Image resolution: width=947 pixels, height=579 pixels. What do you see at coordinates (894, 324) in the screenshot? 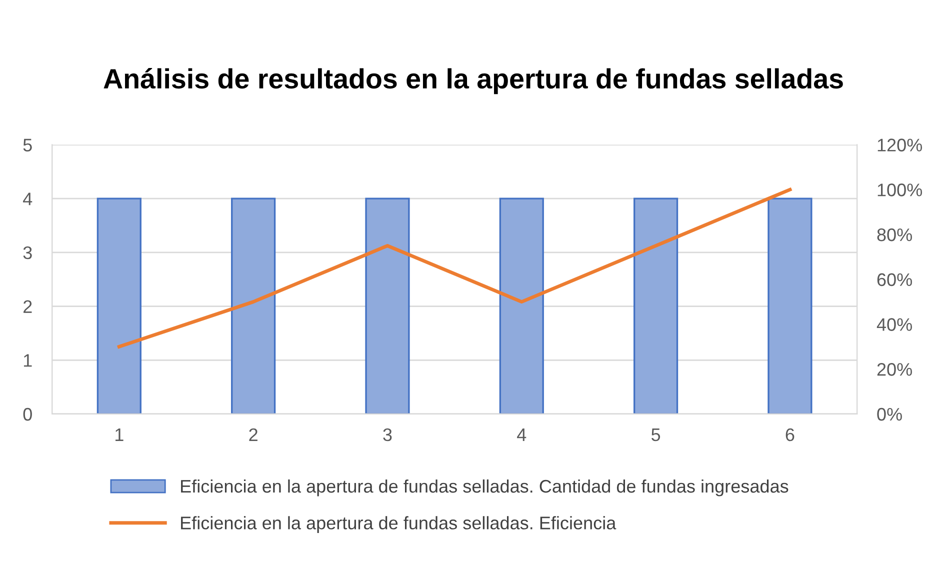
I see `y2-tick-label: 40%` at bounding box center [894, 324].